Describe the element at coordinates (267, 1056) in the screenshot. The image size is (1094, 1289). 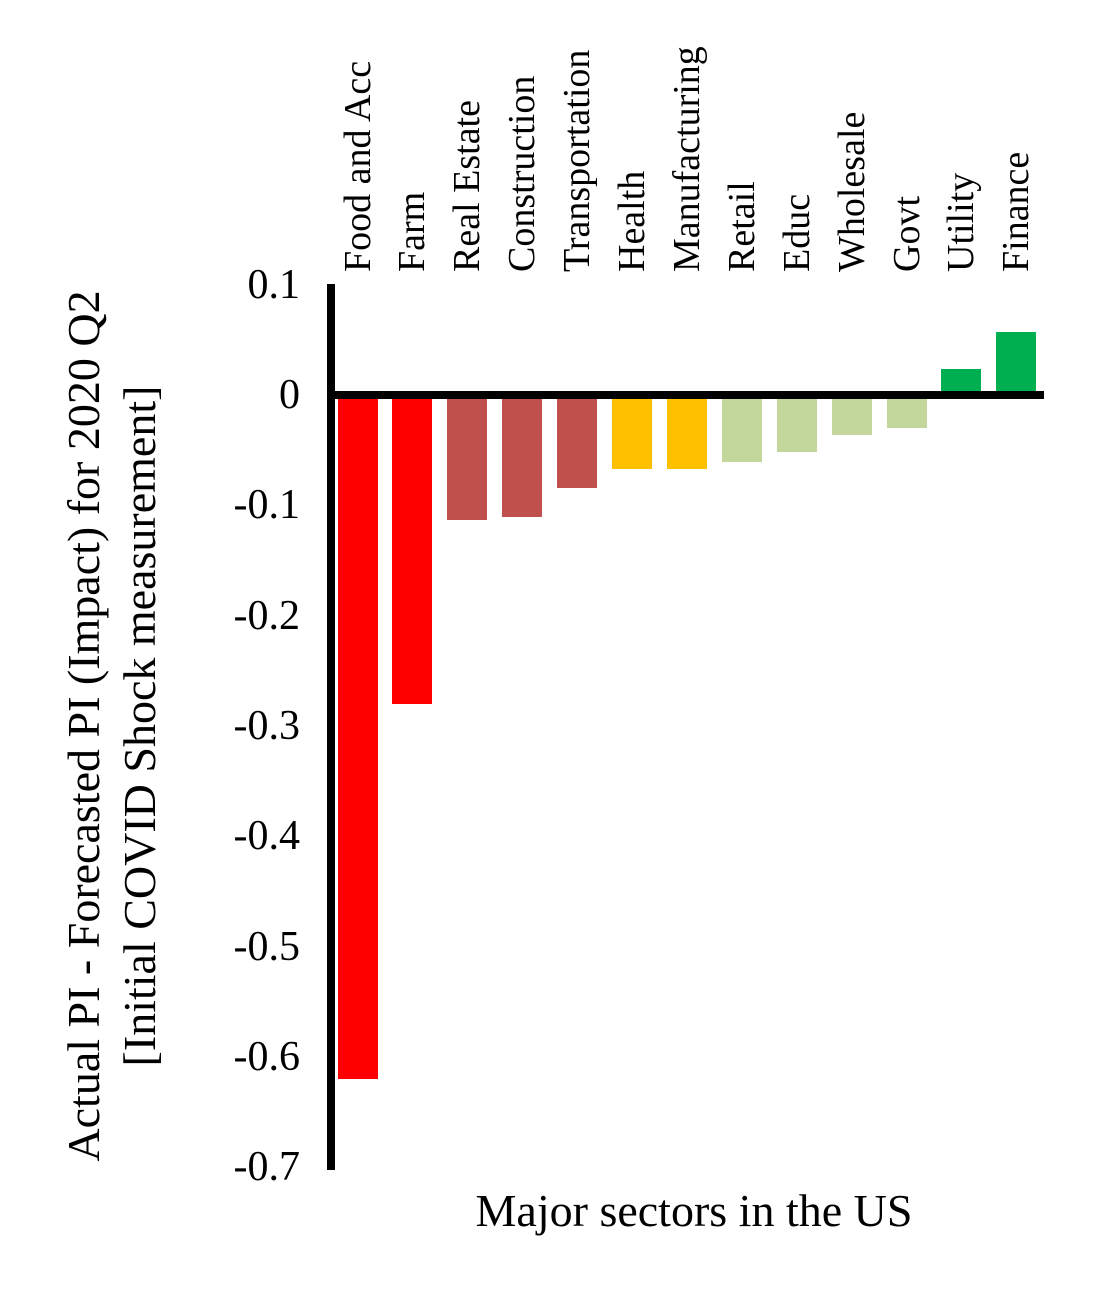
I see `y-tick-label--0.6: -0.6` at that location.